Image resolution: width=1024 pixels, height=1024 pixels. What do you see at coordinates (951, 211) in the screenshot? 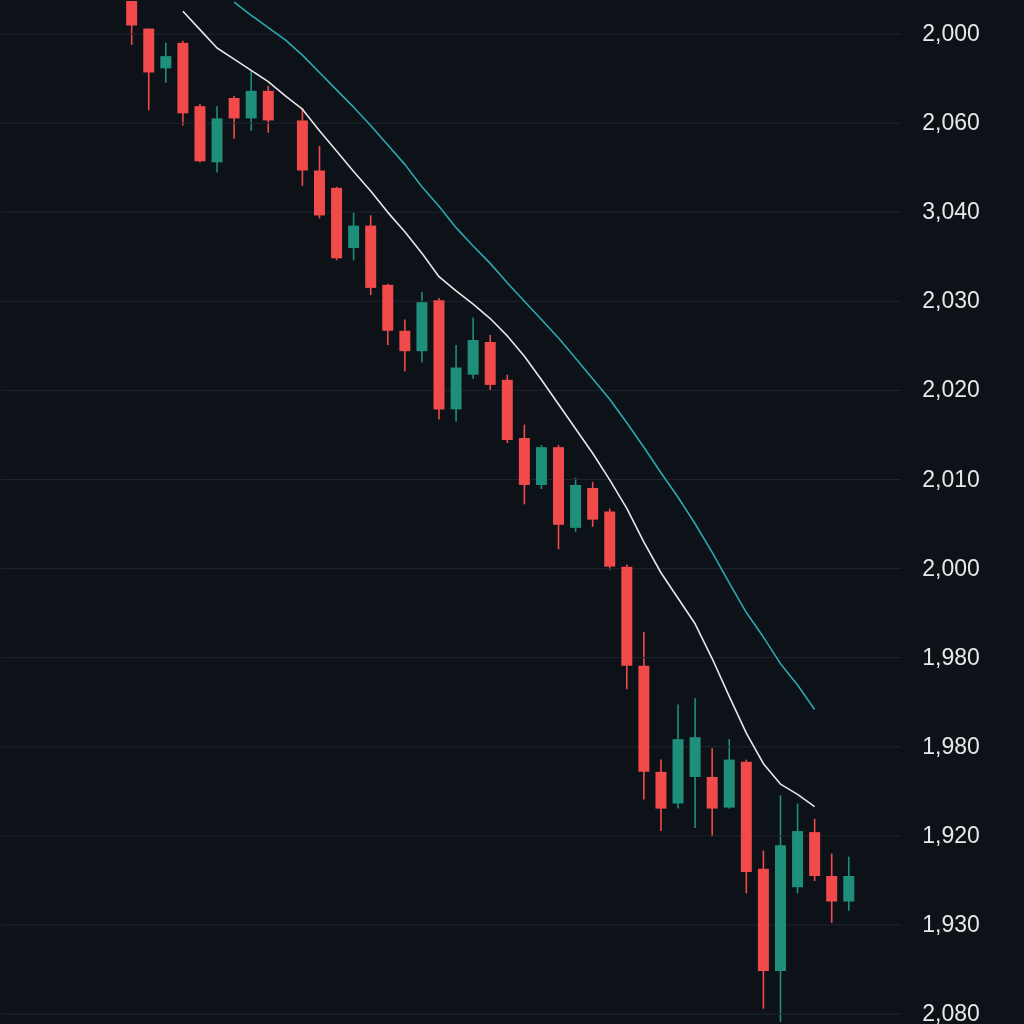
I see `text: 3,040` at bounding box center [951, 211].